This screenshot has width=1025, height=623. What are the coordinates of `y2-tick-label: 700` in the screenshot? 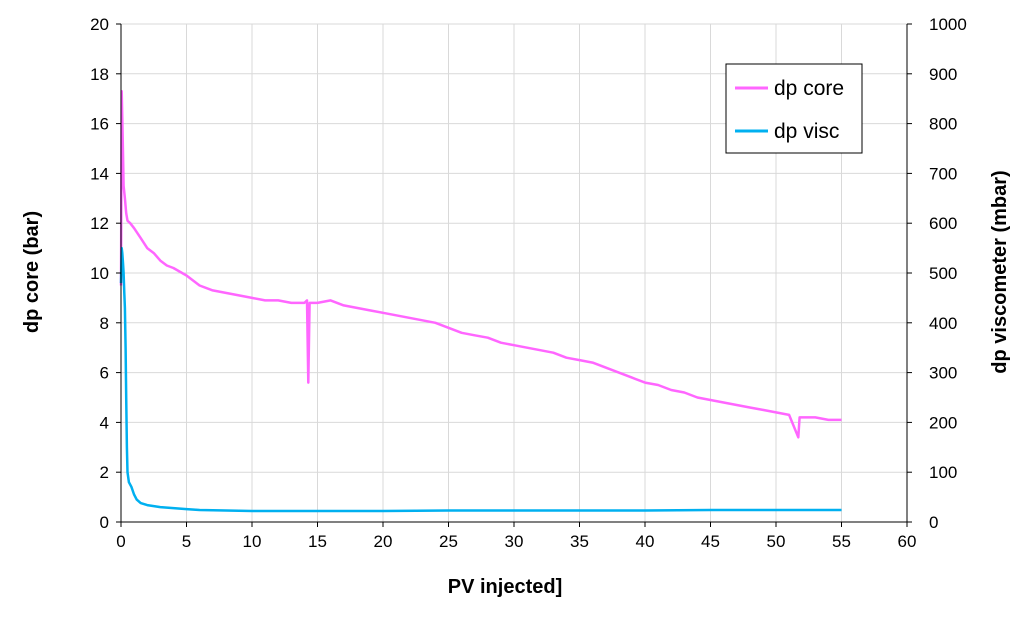 It's located at (943, 173).